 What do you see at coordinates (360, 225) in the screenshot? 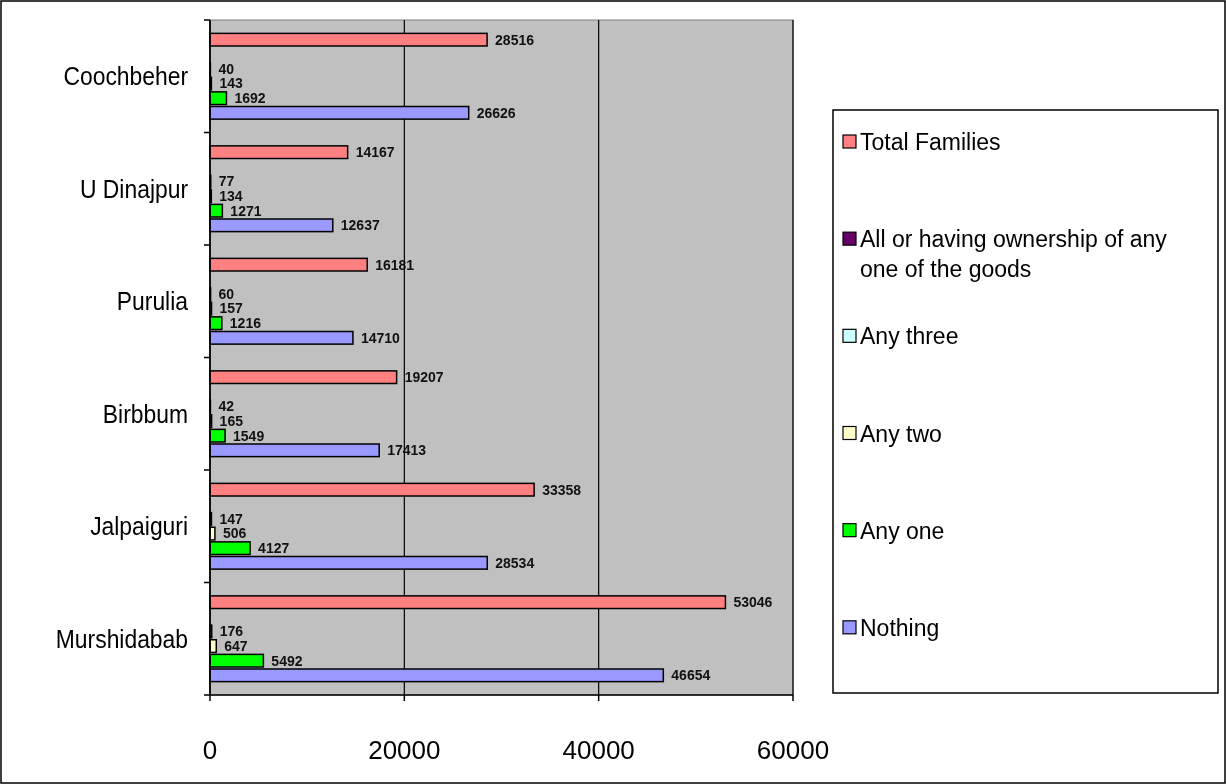
I see `data-label: 12637` at bounding box center [360, 225].